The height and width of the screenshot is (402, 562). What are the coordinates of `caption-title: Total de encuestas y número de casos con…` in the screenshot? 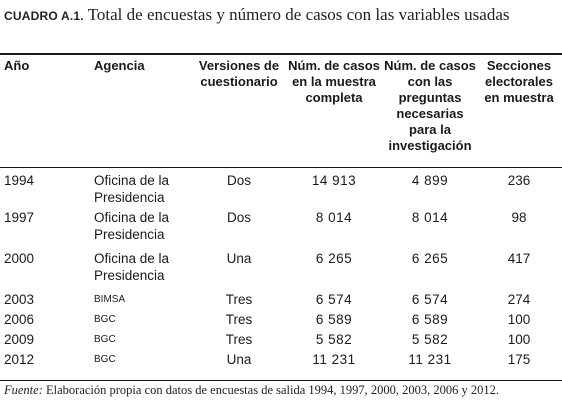 It's located at (298, 14).